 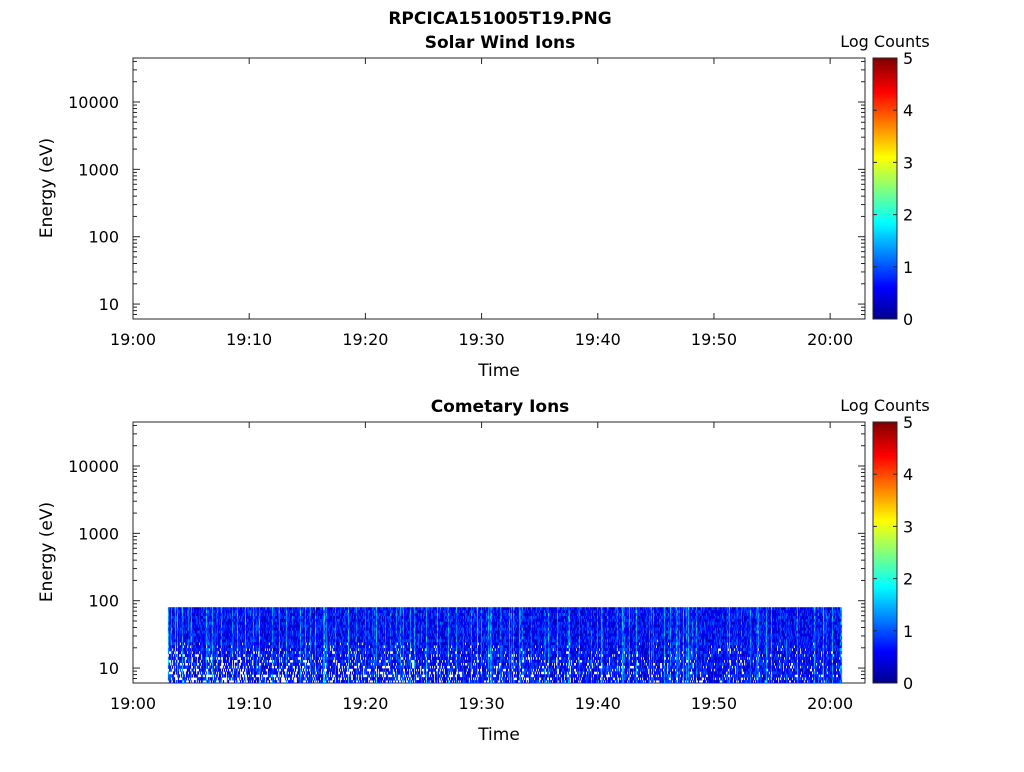 What do you see at coordinates (908, 319) in the screenshot?
I see `colorbar-tick-label: 0` at bounding box center [908, 319].